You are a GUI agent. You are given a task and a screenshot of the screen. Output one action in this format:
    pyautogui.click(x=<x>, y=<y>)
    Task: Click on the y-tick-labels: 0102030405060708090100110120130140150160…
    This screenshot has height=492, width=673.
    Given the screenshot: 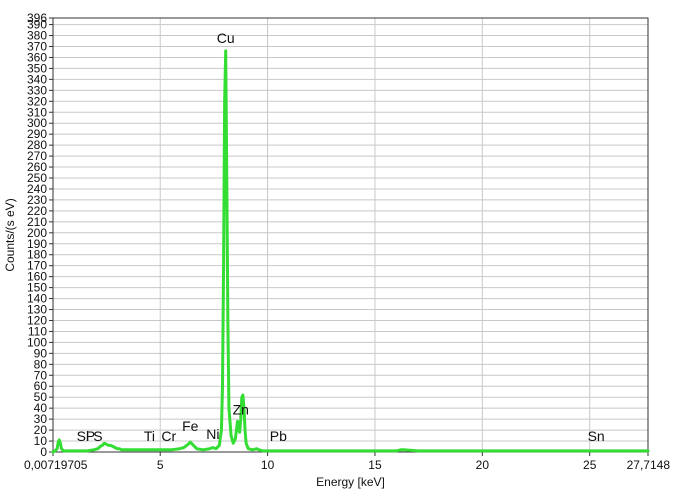 What is the action you would take?
    pyautogui.click(x=37, y=235)
    